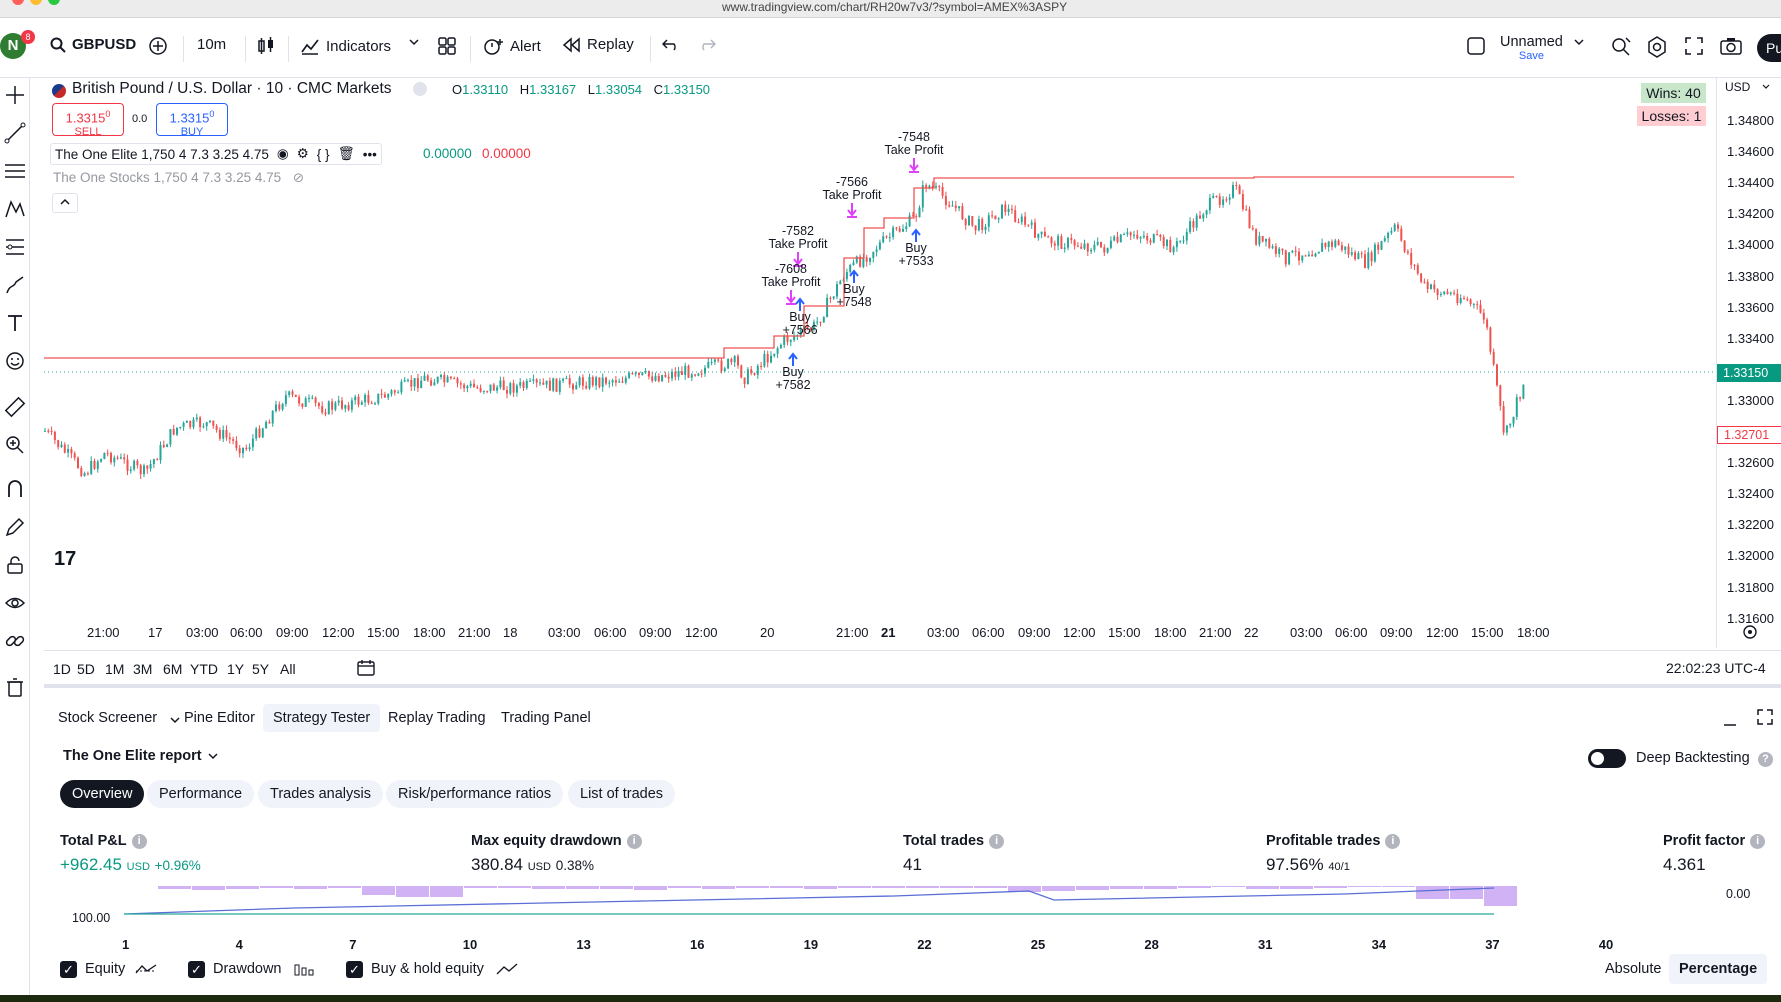 This screenshot has height=1002, width=1781. What do you see at coordinates (323, 154) in the screenshot?
I see `source-code-icon: { }` at bounding box center [323, 154].